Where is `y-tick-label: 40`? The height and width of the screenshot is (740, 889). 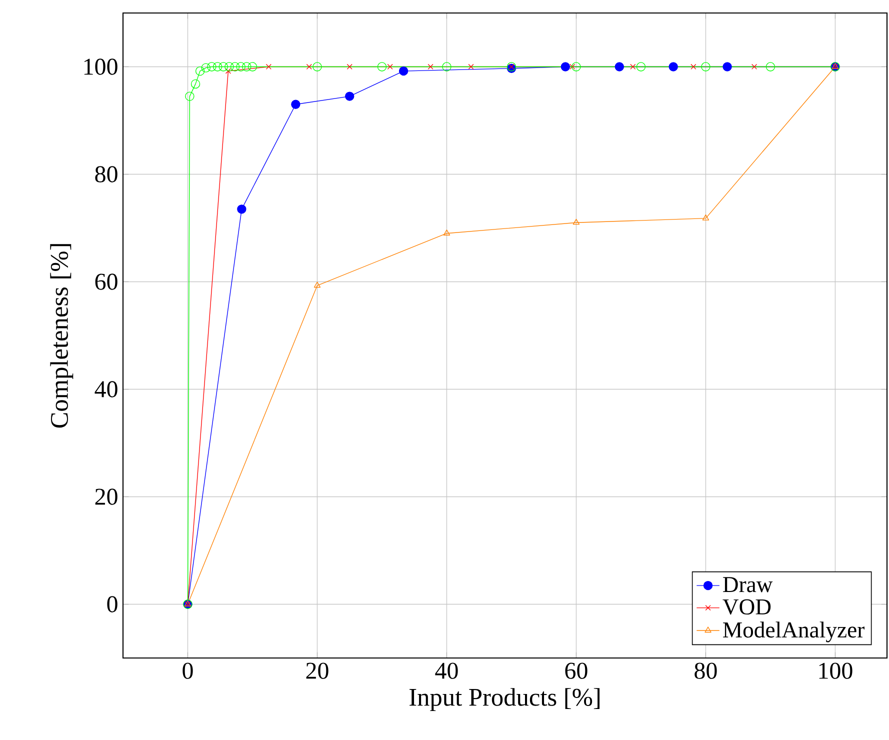 y-tick-label: 40 is located at coordinates (106, 389).